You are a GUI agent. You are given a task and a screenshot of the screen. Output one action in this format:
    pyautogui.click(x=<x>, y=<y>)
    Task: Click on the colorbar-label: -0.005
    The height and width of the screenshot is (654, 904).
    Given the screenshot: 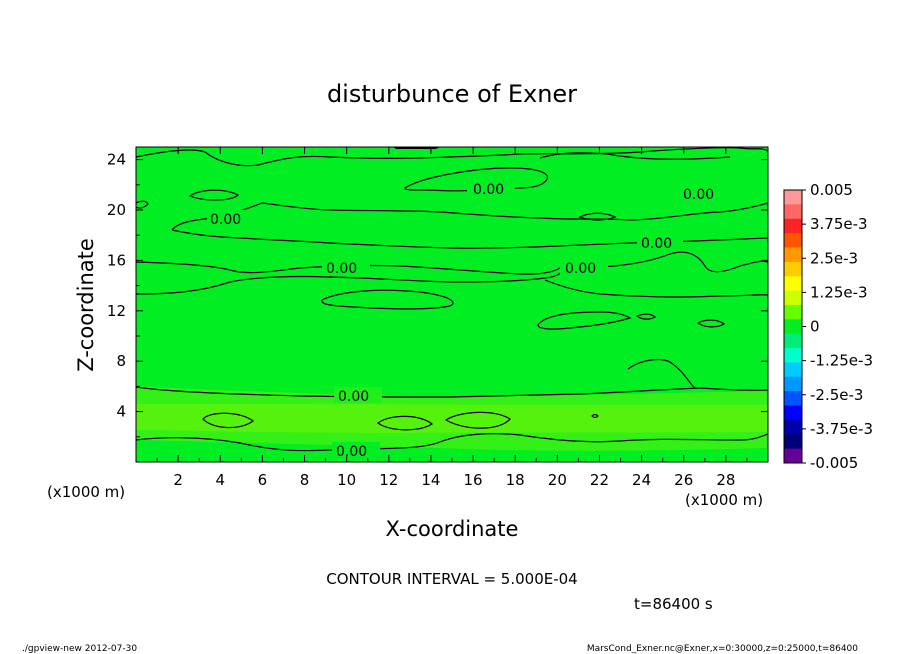 What is the action you would take?
    pyautogui.click(x=834, y=463)
    